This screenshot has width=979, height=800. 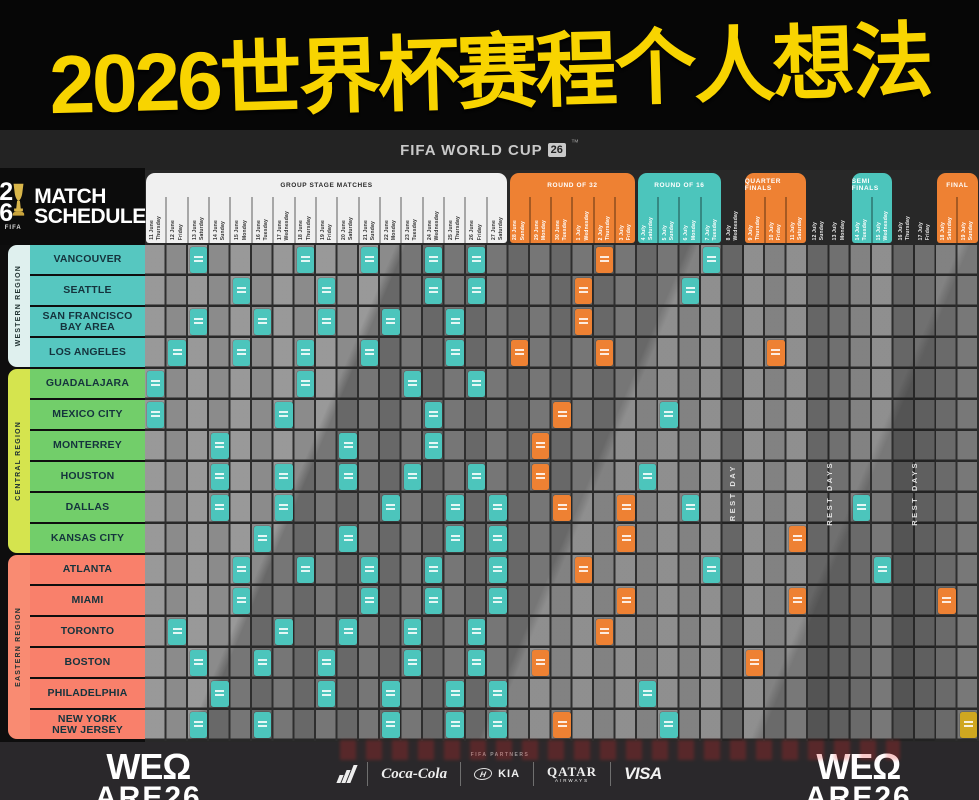 I want to click on city-row-label: HOUSTON, so click(x=87, y=476).